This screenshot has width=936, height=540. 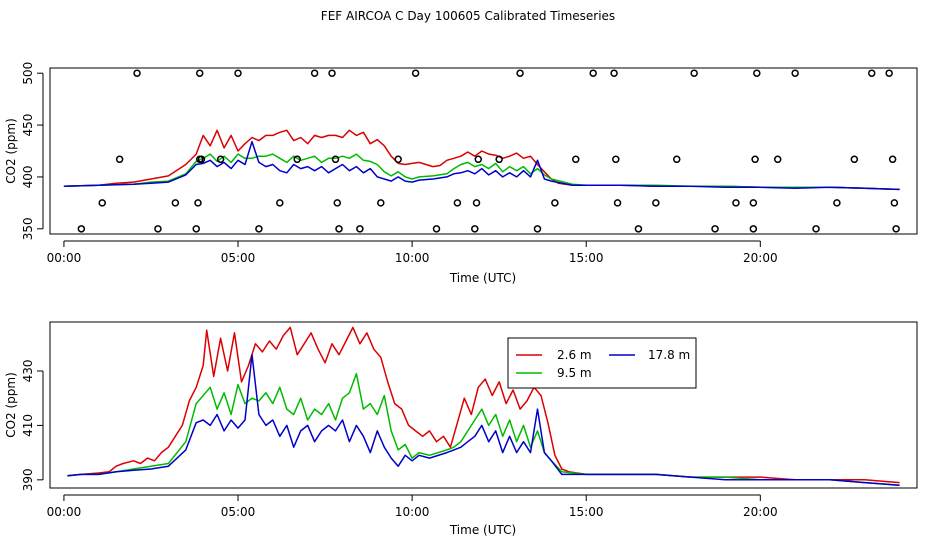 What do you see at coordinates (64, 258) in the screenshot?
I see `upper-x-tick-label: 00:00` at bounding box center [64, 258].